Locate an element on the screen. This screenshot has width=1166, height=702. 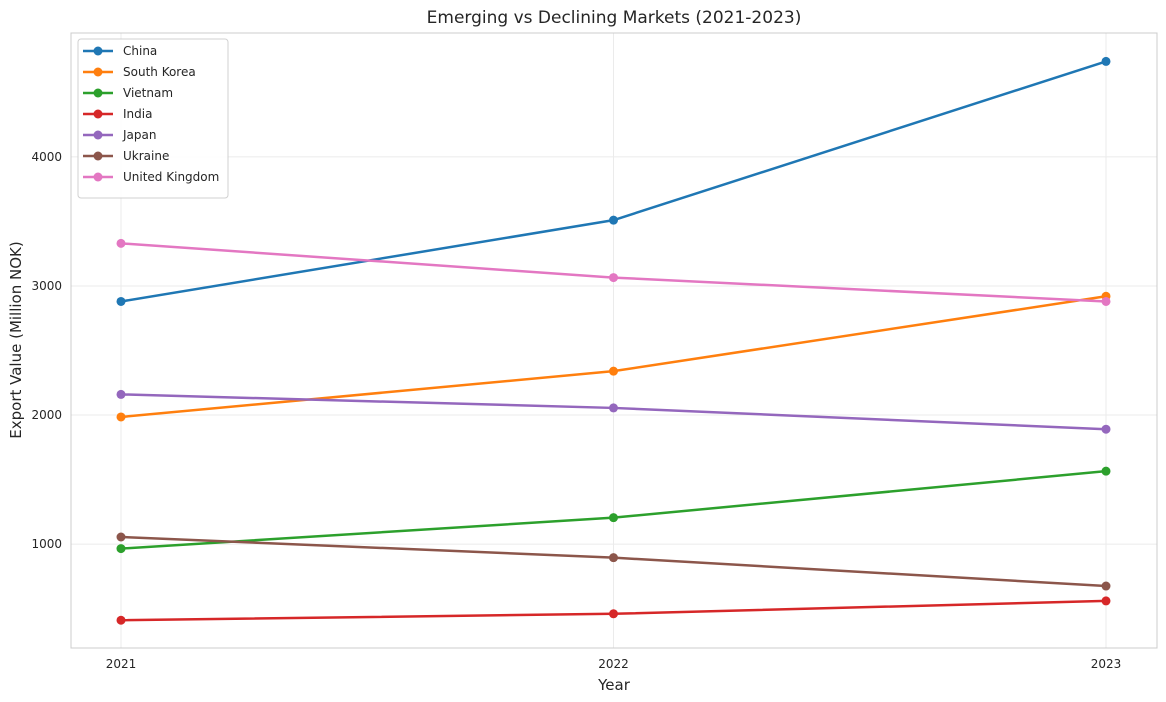
y-tick-label: 1000 is located at coordinates (46, 544).